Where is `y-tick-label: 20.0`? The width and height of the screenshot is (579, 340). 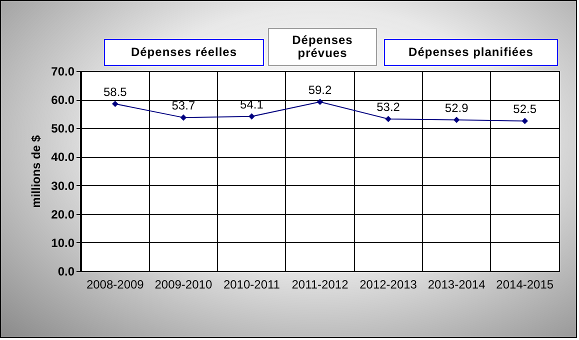
y-tick-label: 20.0 is located at coordinates (63, 214).